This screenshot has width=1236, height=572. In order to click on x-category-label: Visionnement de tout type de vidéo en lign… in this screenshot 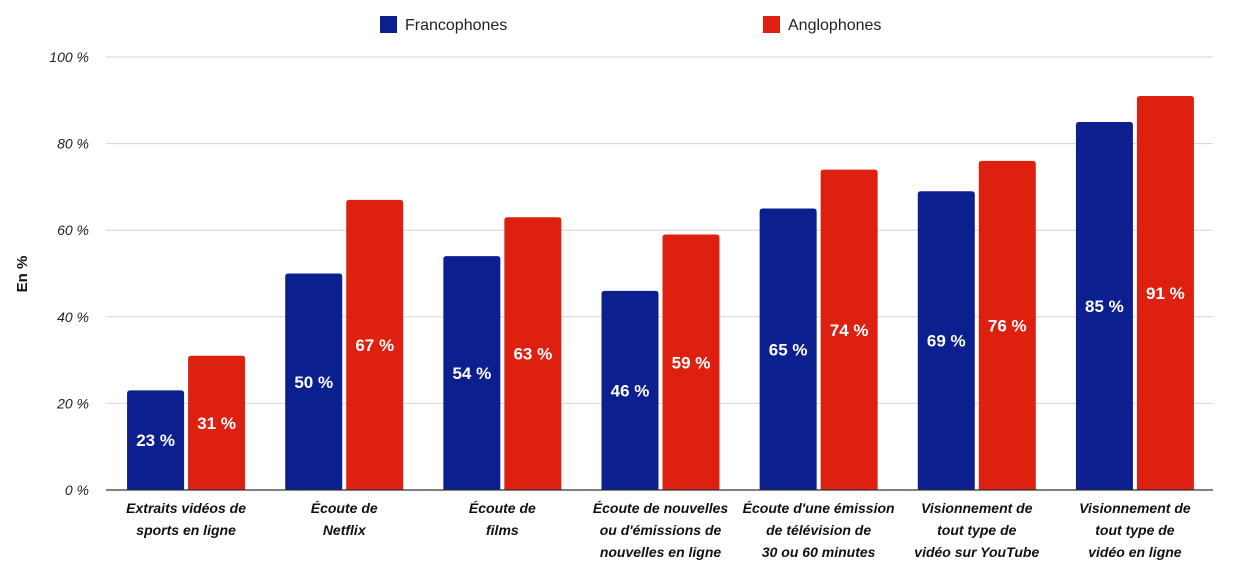, I will do `click(1135, 530)`.